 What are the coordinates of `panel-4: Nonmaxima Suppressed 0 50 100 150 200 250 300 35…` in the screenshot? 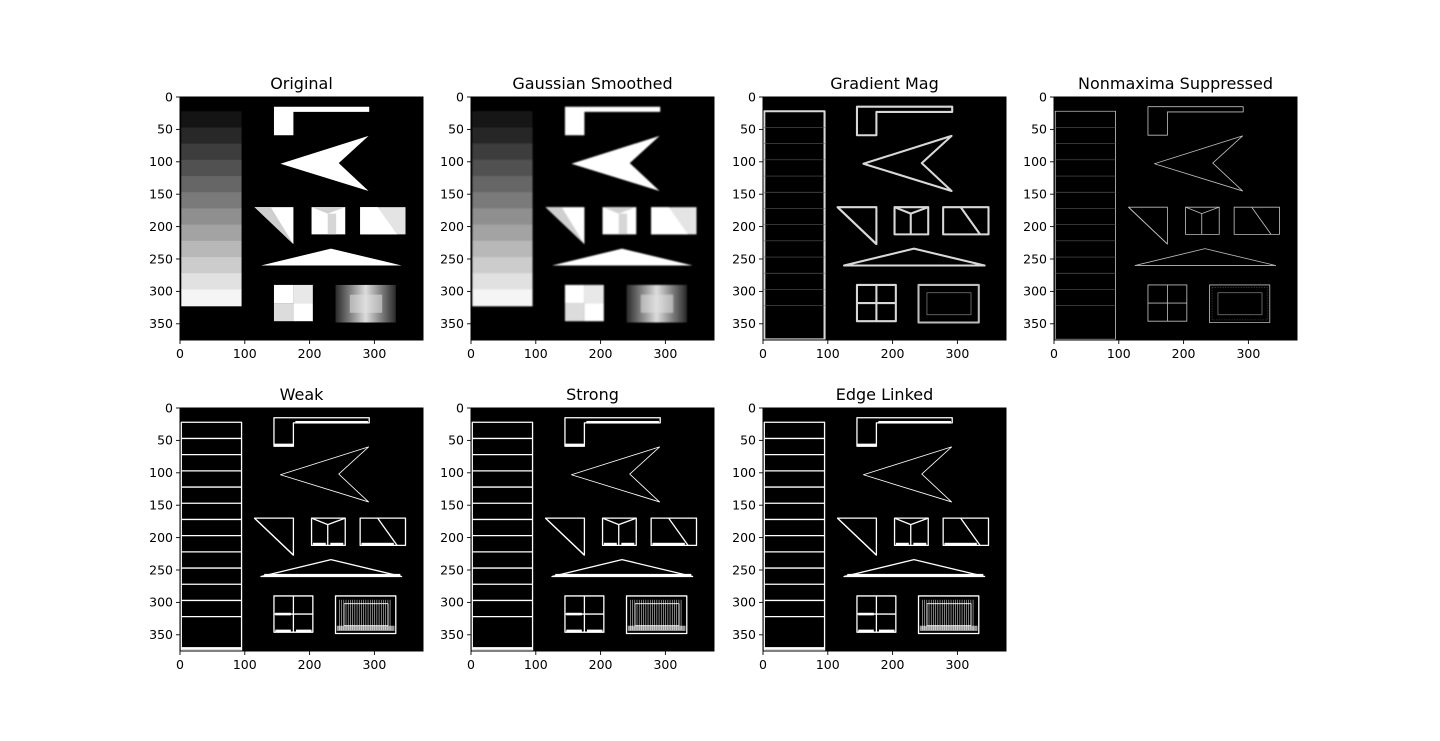 It's located at (1160, 217).